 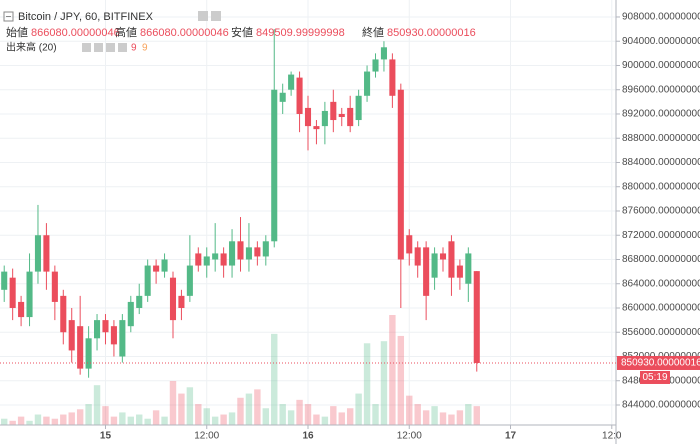 What do you see at coordinates (308, 436) in the screenshot?
I see `x-tick-label: 16` at bounding box center [308, 436].